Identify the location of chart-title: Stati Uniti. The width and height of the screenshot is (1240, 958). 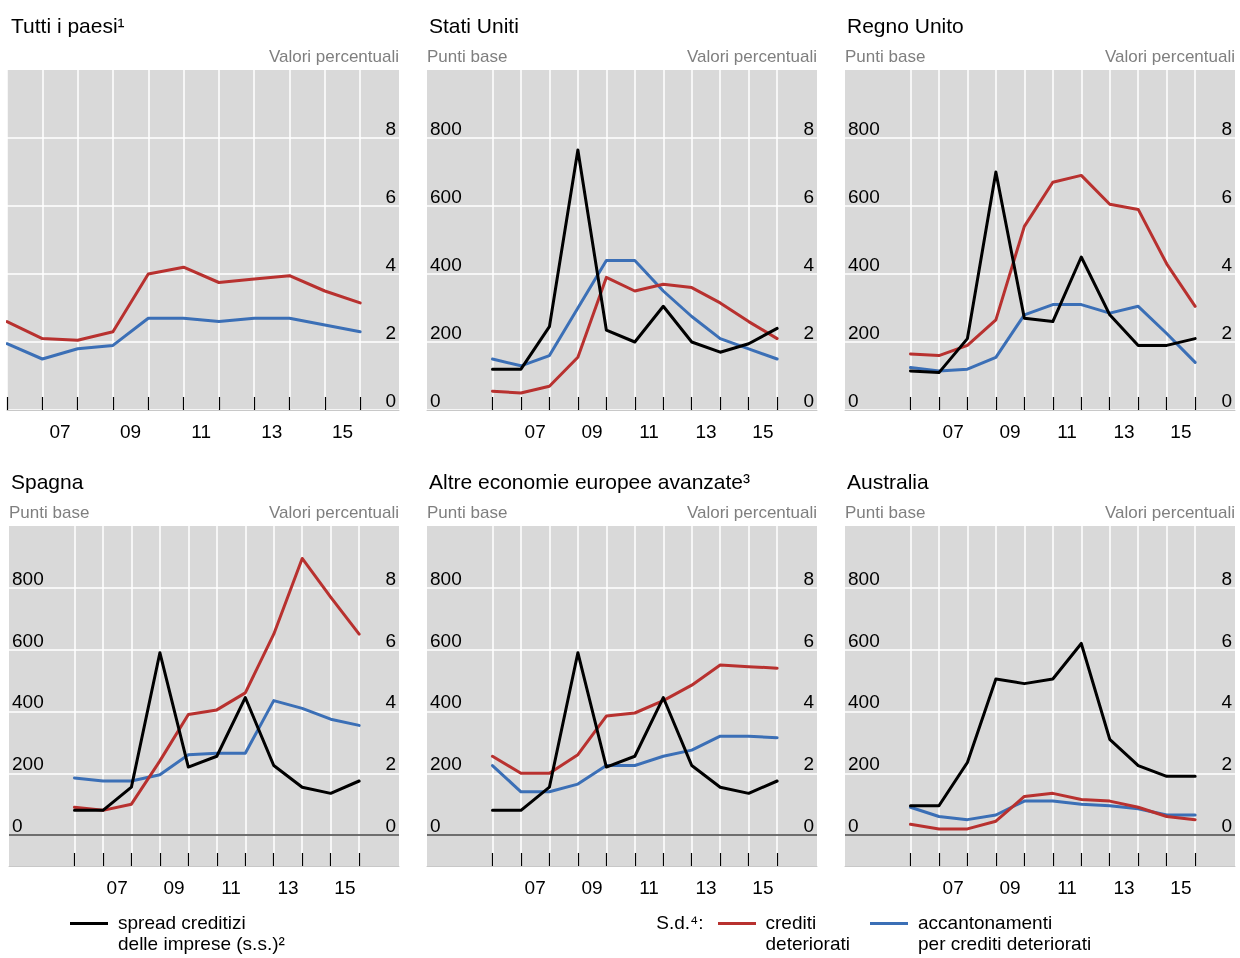
(474, 25).